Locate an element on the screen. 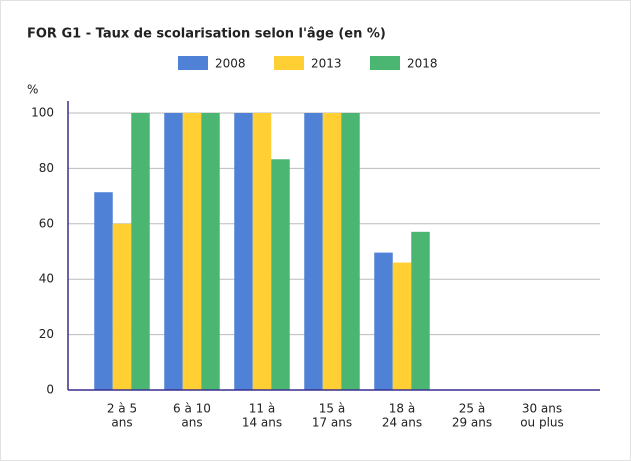  x-tick-label: 14 ans is located at coordinates (262, 423).